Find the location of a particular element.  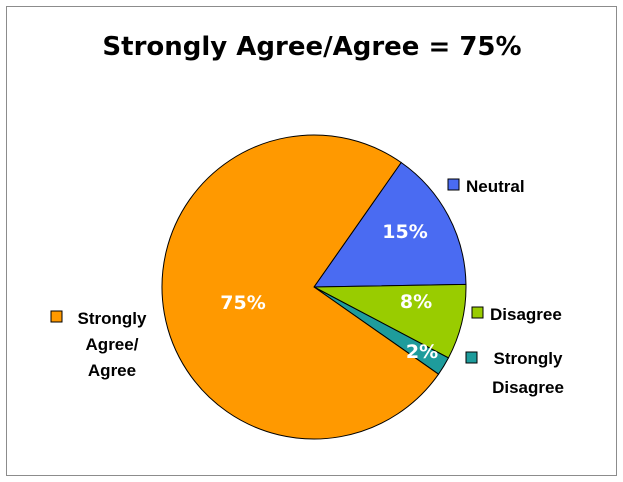

legend-swatch-strongly-agree-agree is located at coordinates (56, 316).